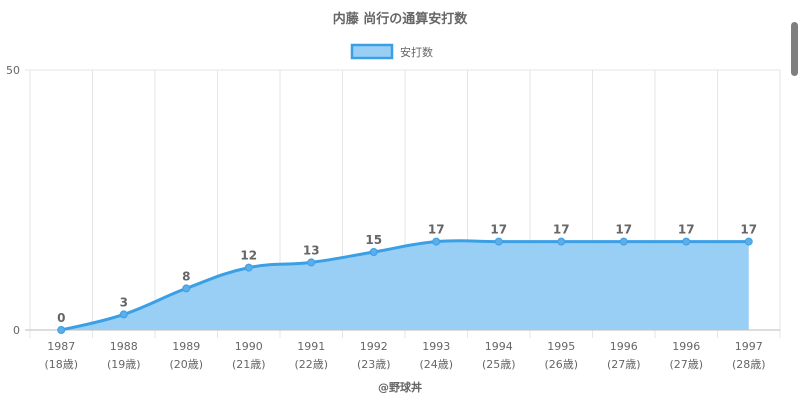  Describe the element at coordinates (61, 318) in the screenshot. I see `data-label: 0` at that location.